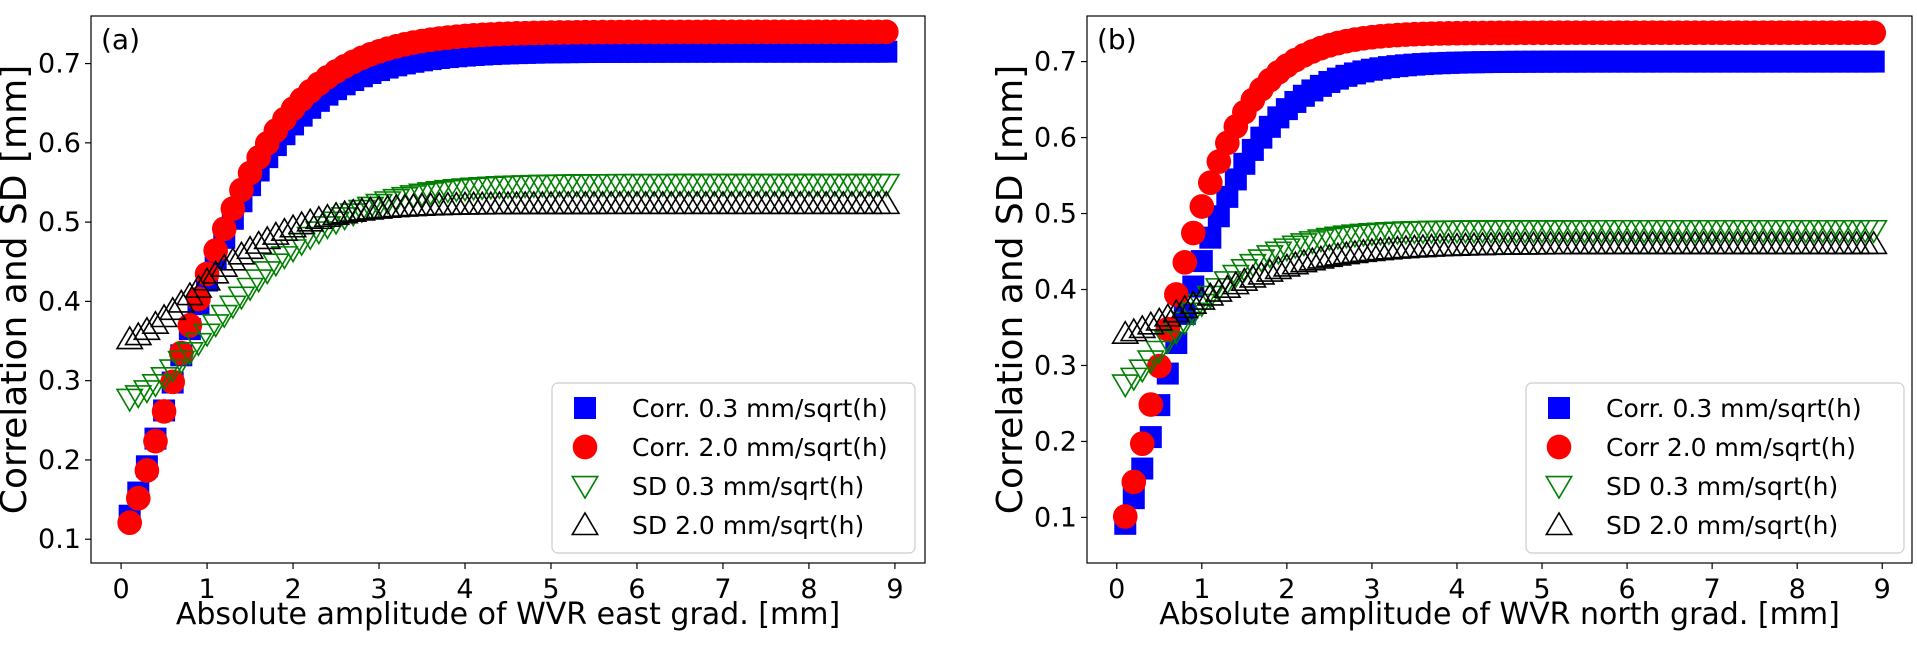  I want to click on y-axis-label: Correlation and SD [mm], so click(1010, 289).